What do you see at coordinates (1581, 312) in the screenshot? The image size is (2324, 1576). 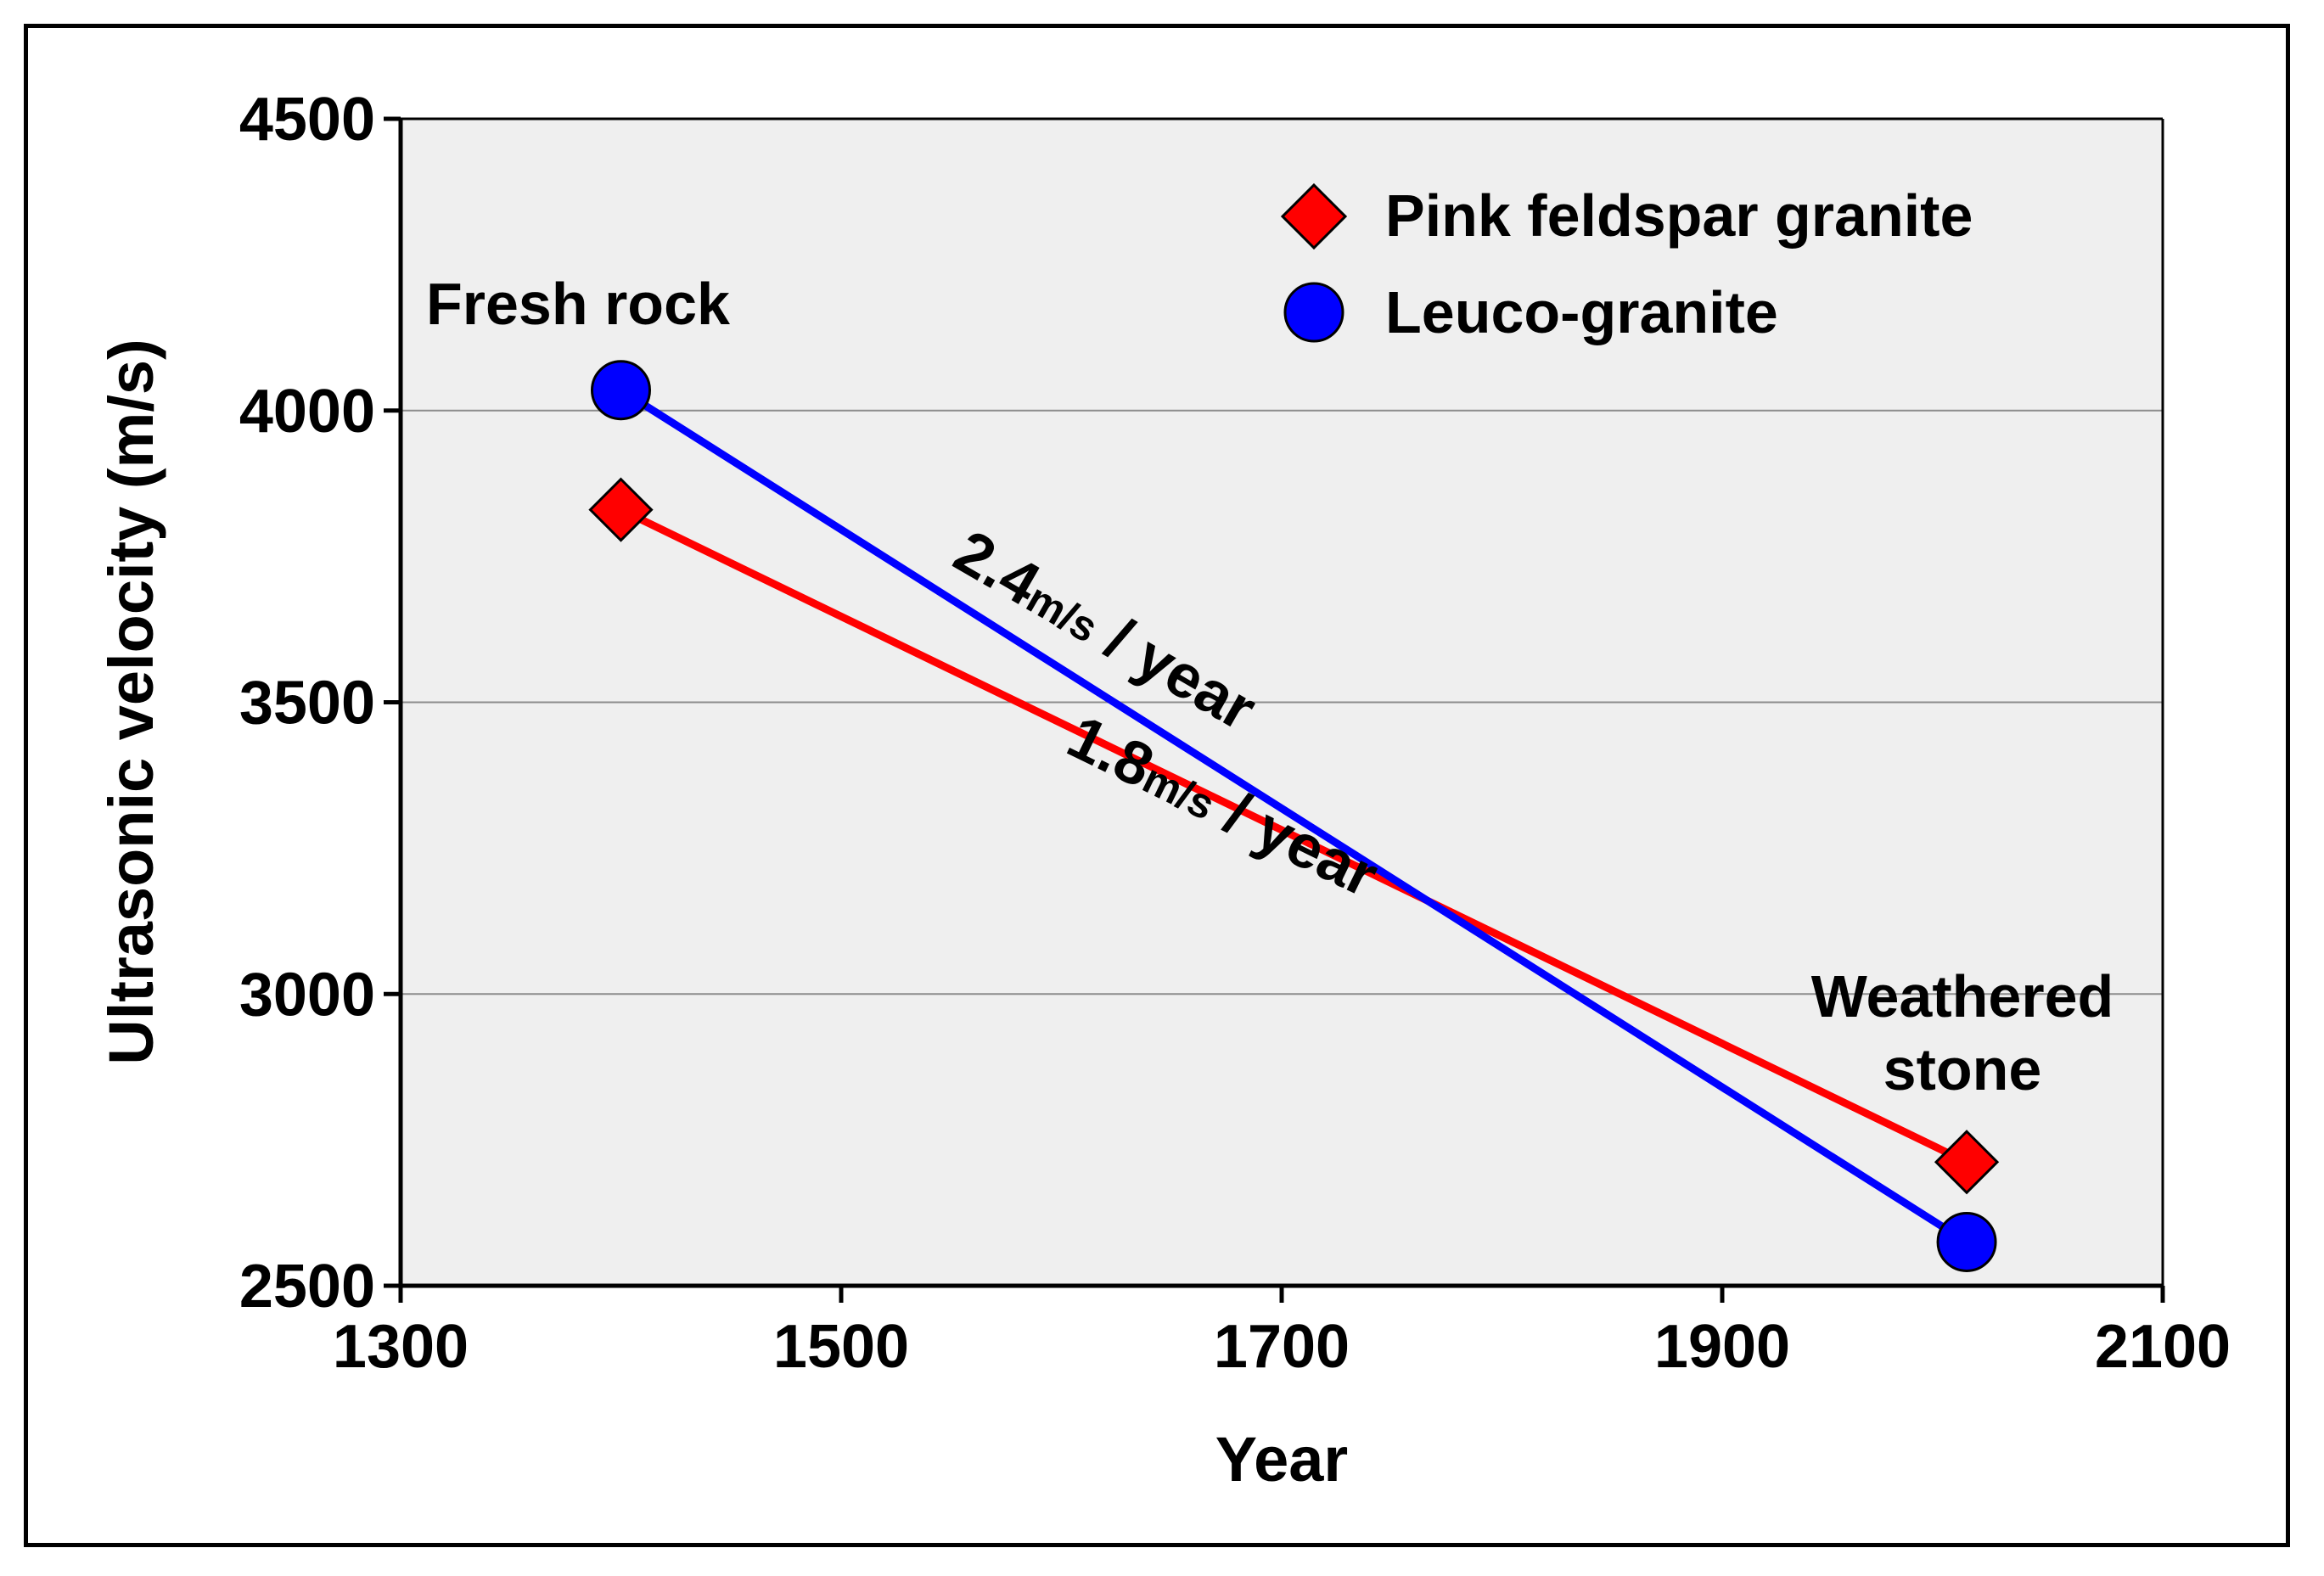 I see `legend-label-leuco-granite: Leuco-granite` at bounding box center [1581, 312].